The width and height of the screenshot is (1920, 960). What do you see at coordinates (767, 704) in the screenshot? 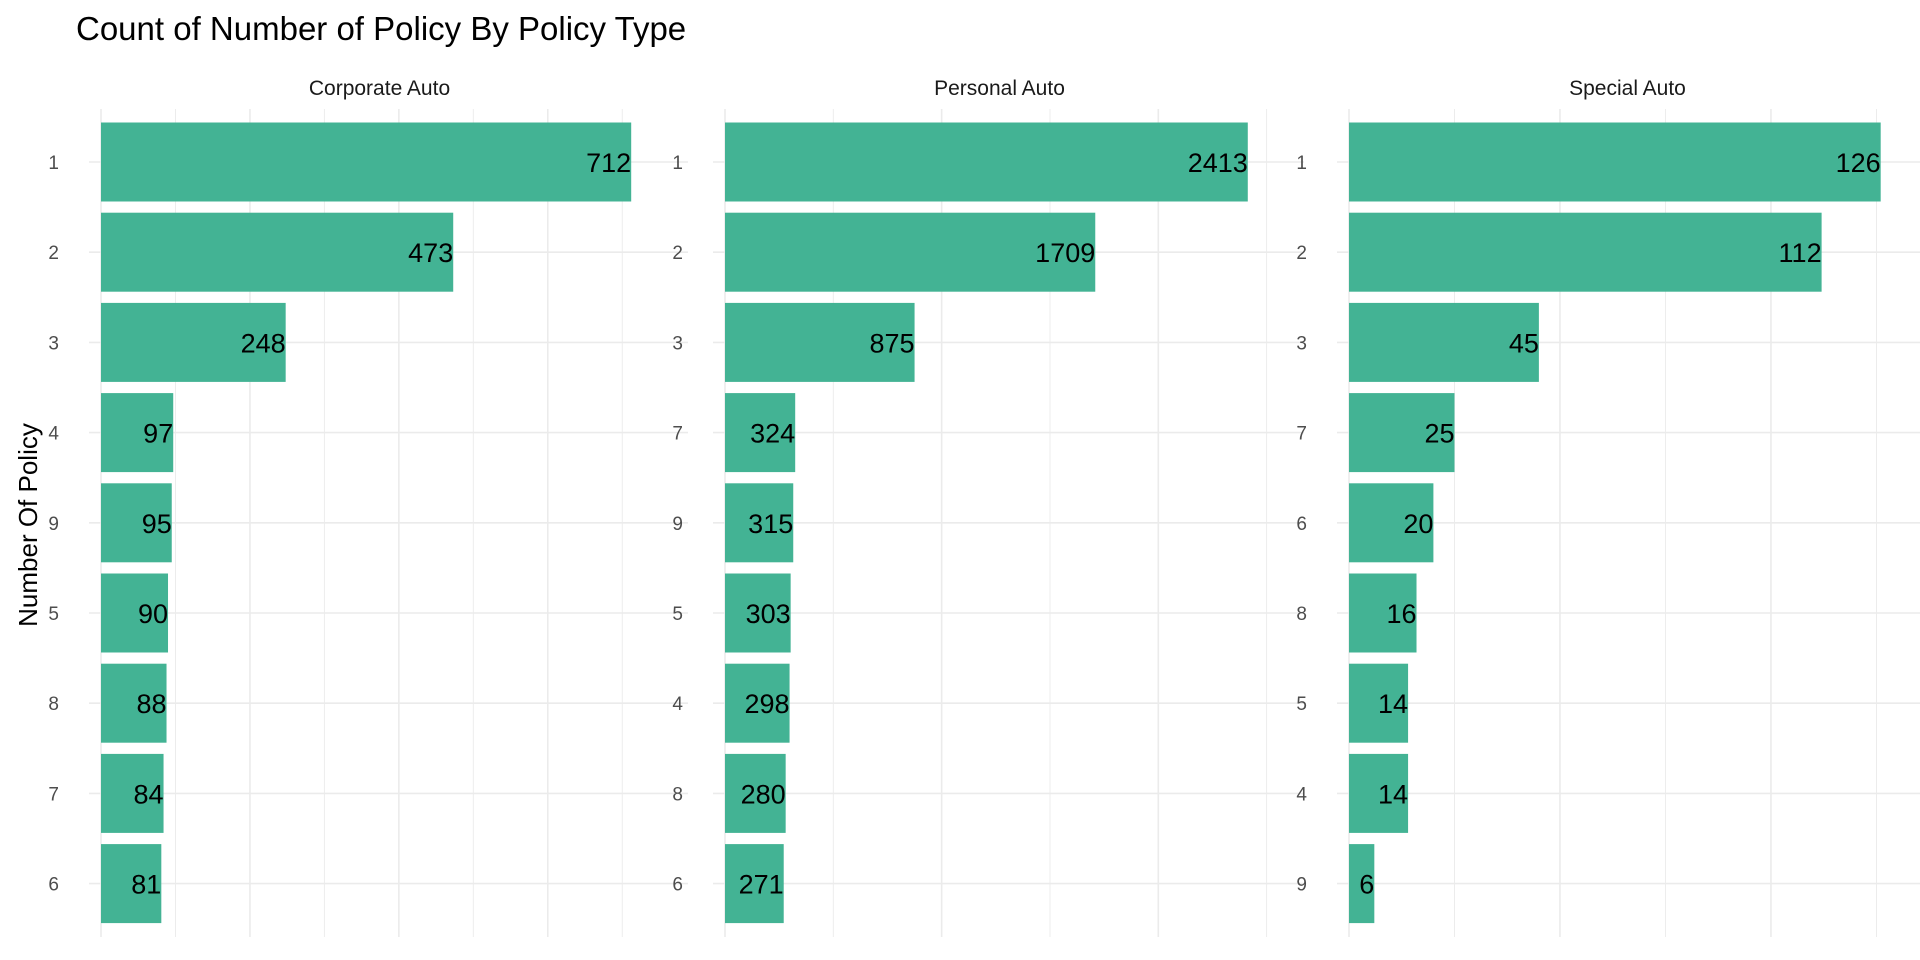
I see `data-label: 298` at bounding box center [767, 704].